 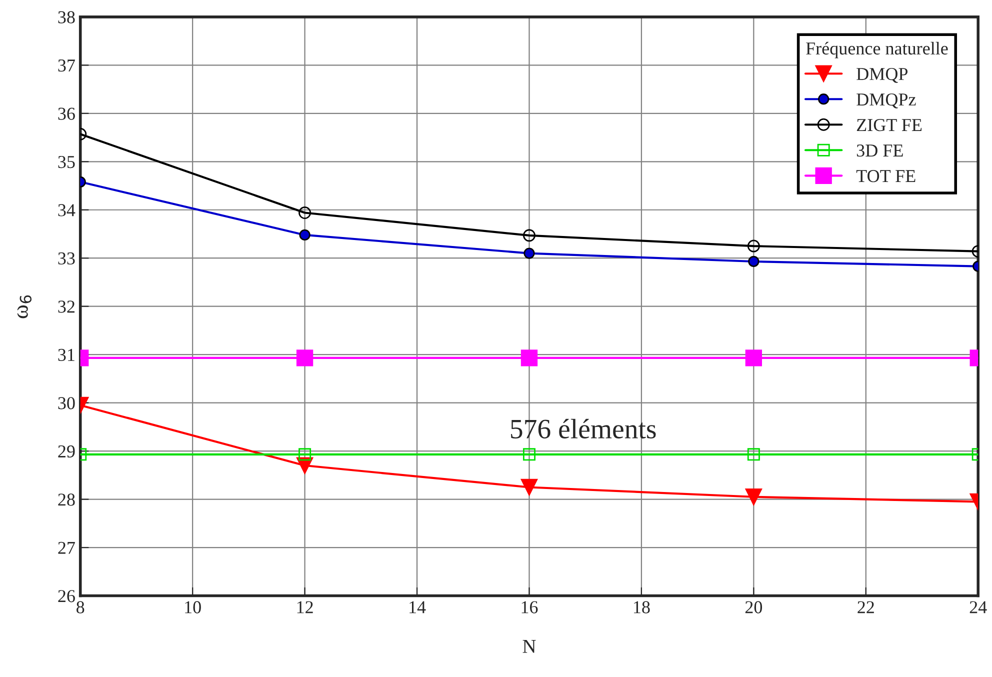 I want to click on x-tick-label: 10, so click(x=193, y=607).